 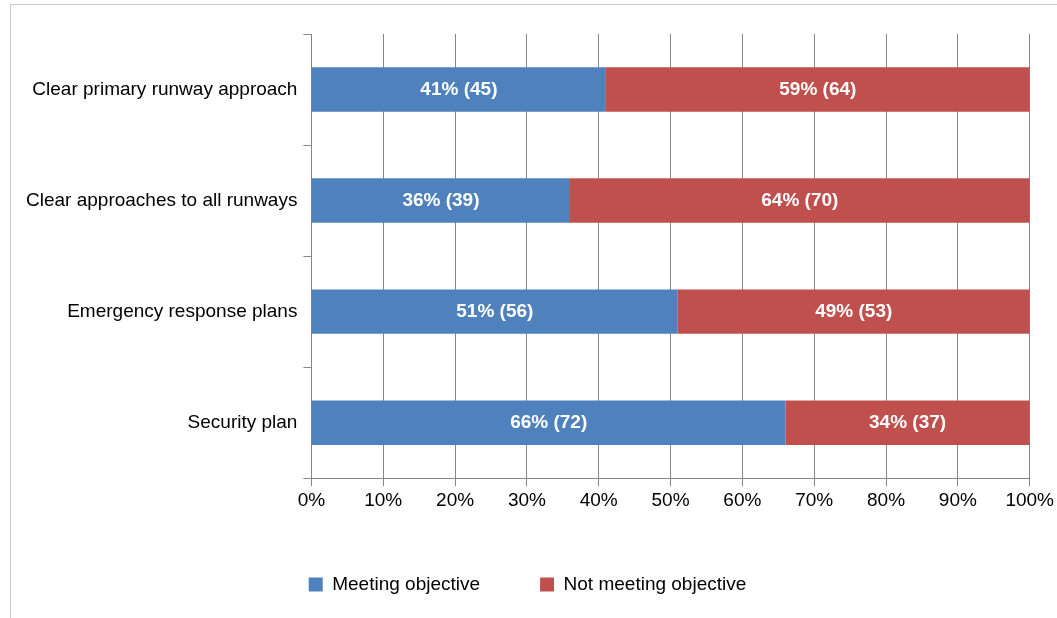 I want to click on x-tick-label: 10%, so click(x=383, y=499).